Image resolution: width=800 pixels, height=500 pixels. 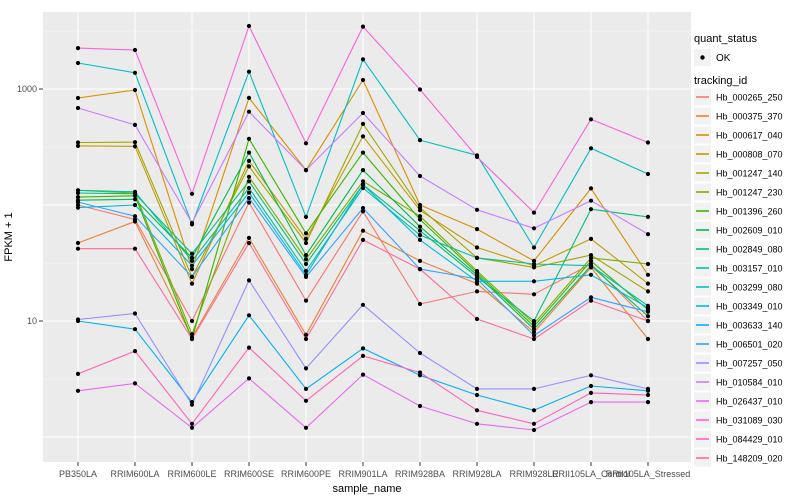 I want to click on legend-item-label: Hb_007257_050, so click(x=749, y=363).